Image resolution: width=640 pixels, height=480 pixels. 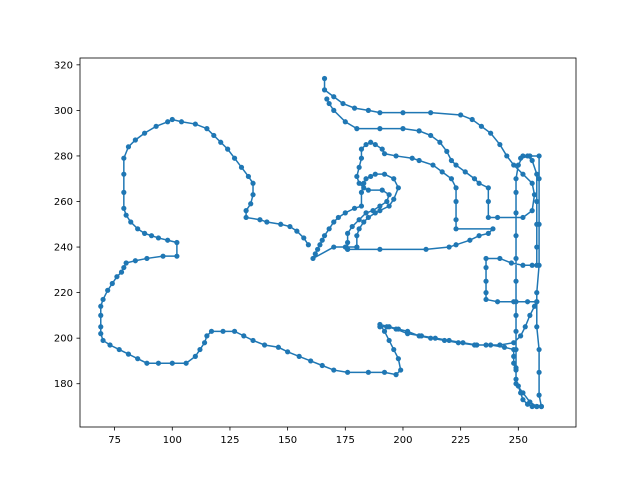 I want to click on x-tick-label: 125, so click(x=229, y=440).